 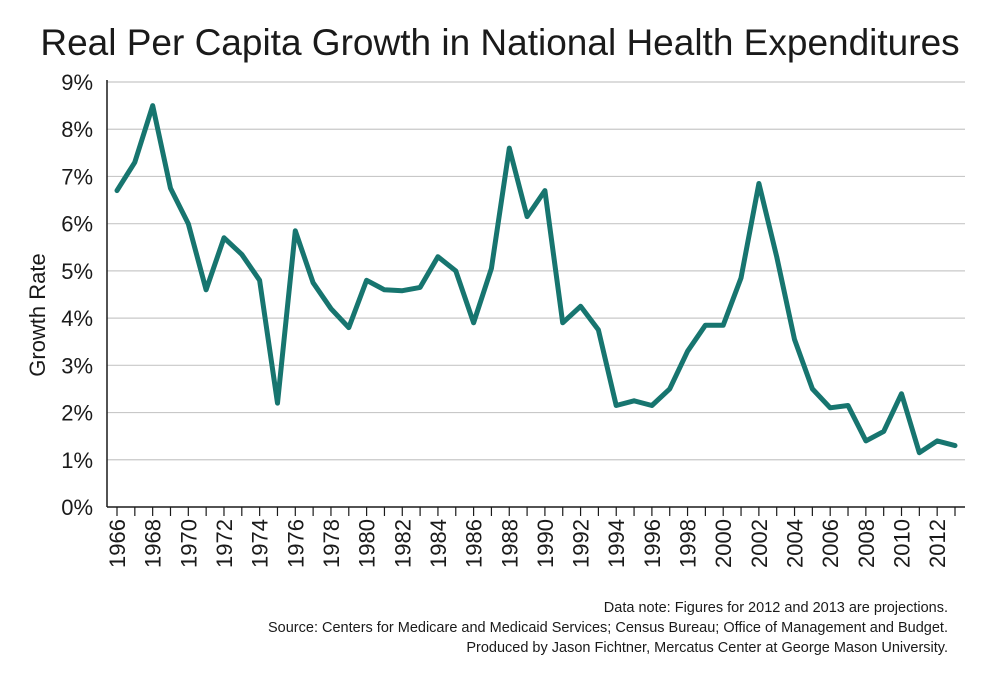 I want to click on x-tick-label: 1986, so click(x=474, y=543).